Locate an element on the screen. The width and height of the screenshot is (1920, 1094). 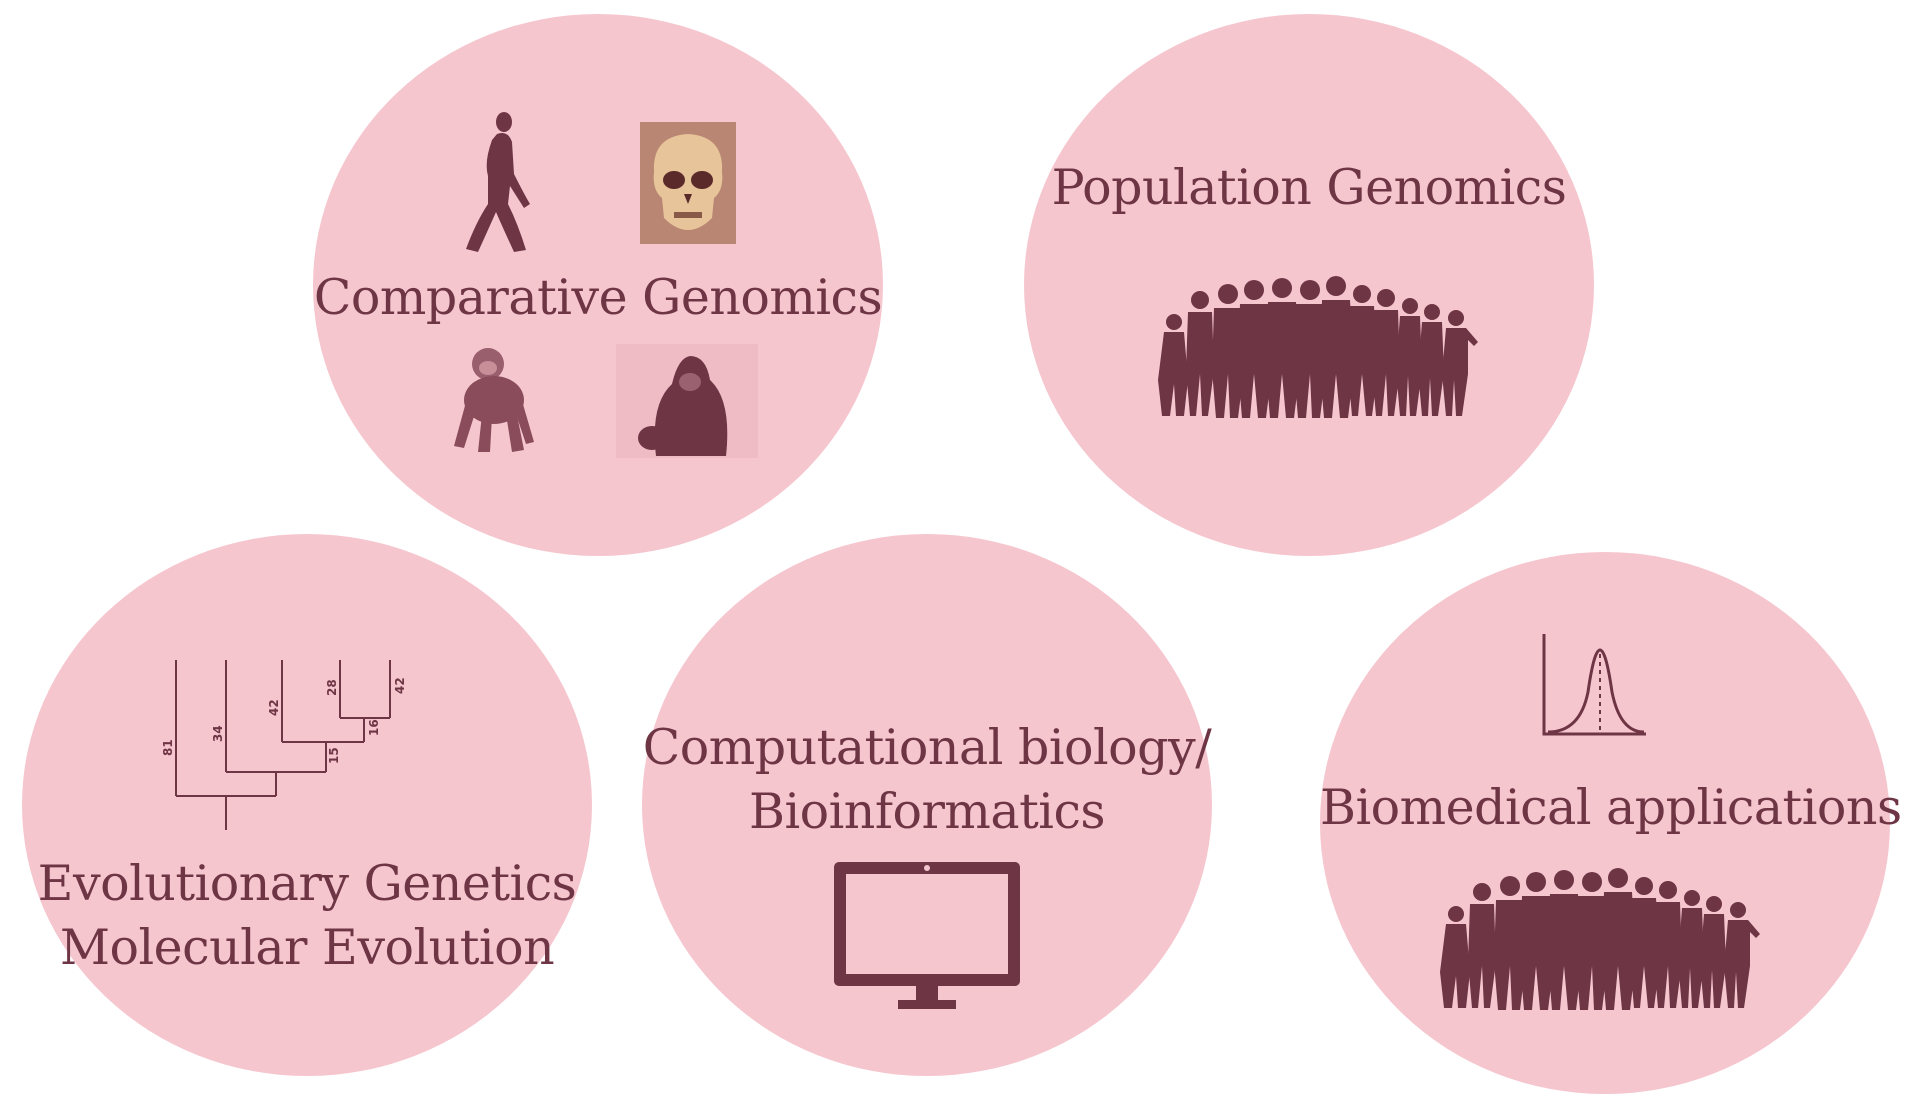
branch-label-15: 15 is located at coordinates (334, 755).